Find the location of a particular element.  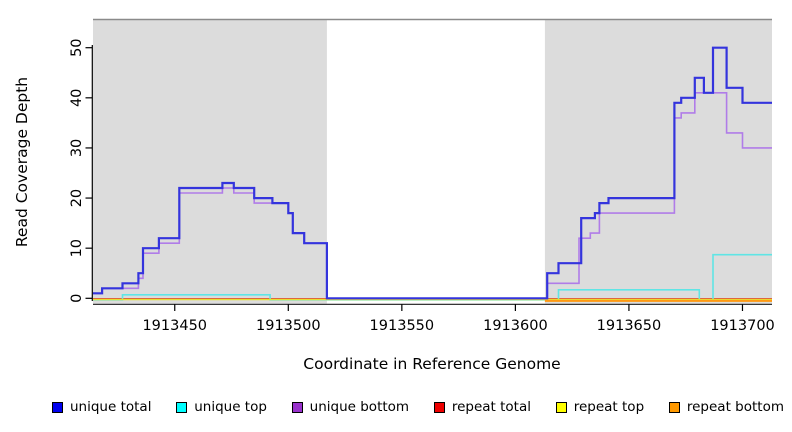

x-tick-label: 1913500 is located at coordinates (288, 326).